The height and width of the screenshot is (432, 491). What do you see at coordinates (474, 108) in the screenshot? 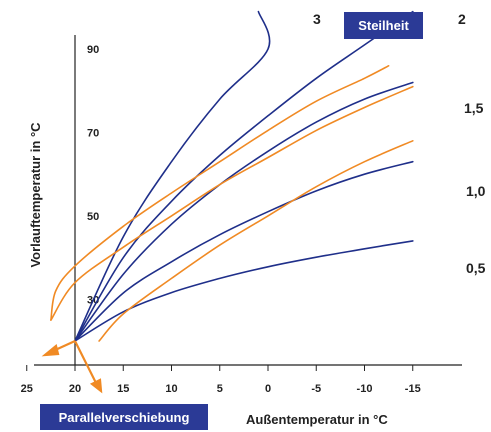
I see `curve-label-1-5: 1,5` at bounding box center [474, 108].